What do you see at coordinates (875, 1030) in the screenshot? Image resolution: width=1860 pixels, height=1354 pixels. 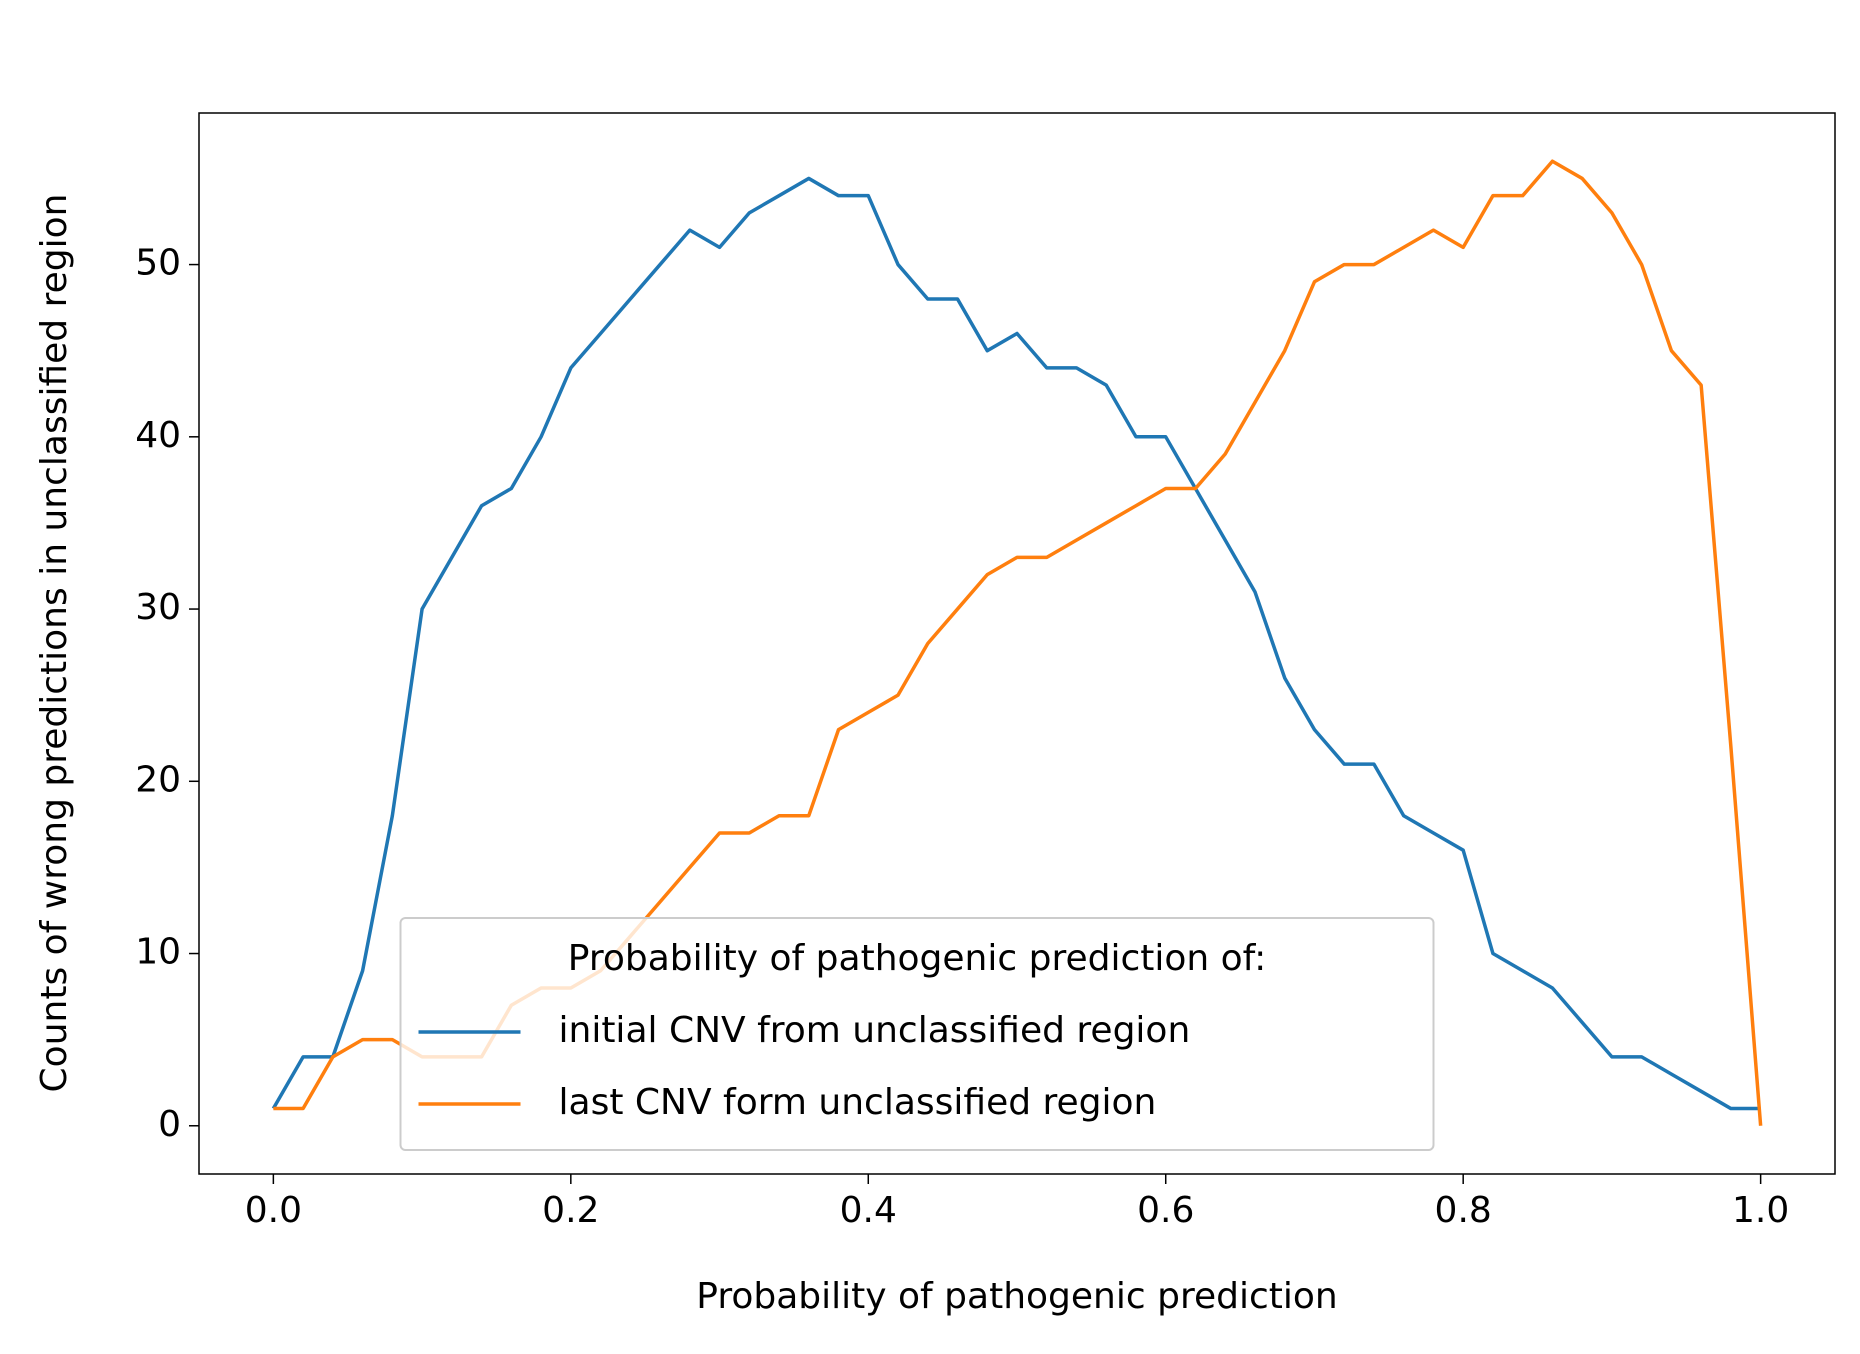 I see `legend-label: initial CNV from unclassified region` at bounding box center [875, 1030].